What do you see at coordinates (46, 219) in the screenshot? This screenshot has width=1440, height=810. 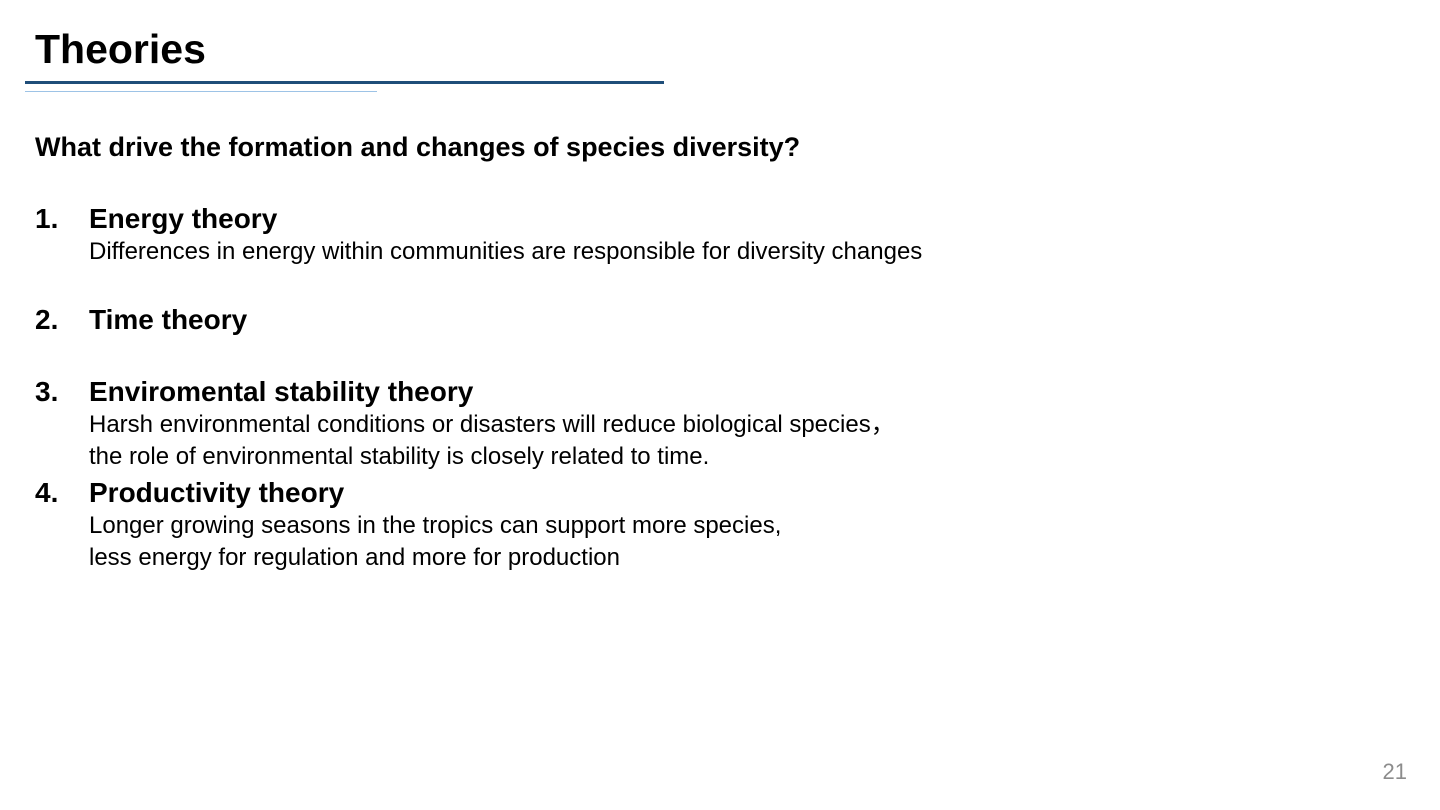 I see `theory-number: 1.` at bounding box center [46, 219].